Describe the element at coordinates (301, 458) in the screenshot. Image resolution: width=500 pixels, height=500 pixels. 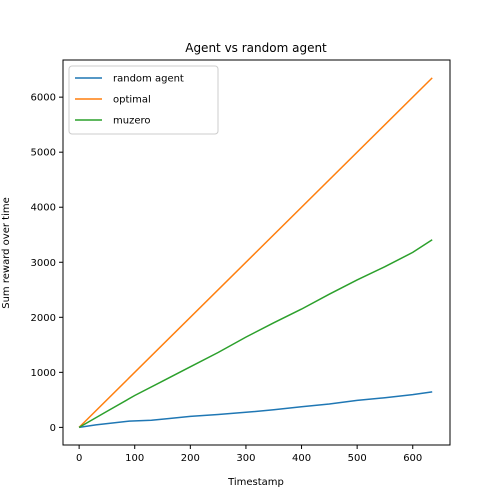
I see `x-tick-label: 400` at that location.